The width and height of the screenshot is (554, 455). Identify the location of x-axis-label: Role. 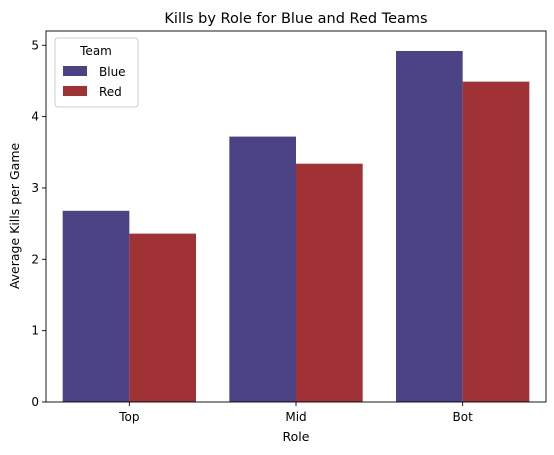
(296, 436).